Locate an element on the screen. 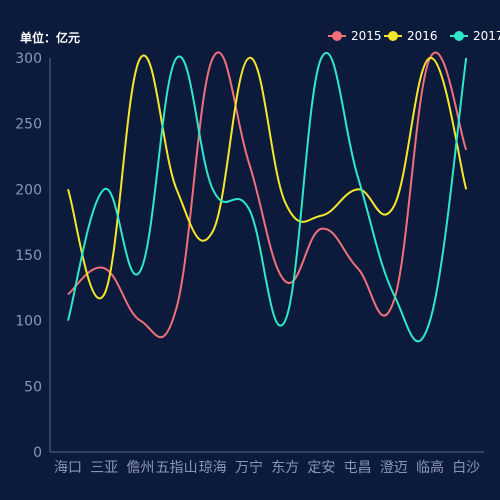 This screenshot has width=500, height=500. x-tick-label: 临高 is located at coordinates (430, 467).